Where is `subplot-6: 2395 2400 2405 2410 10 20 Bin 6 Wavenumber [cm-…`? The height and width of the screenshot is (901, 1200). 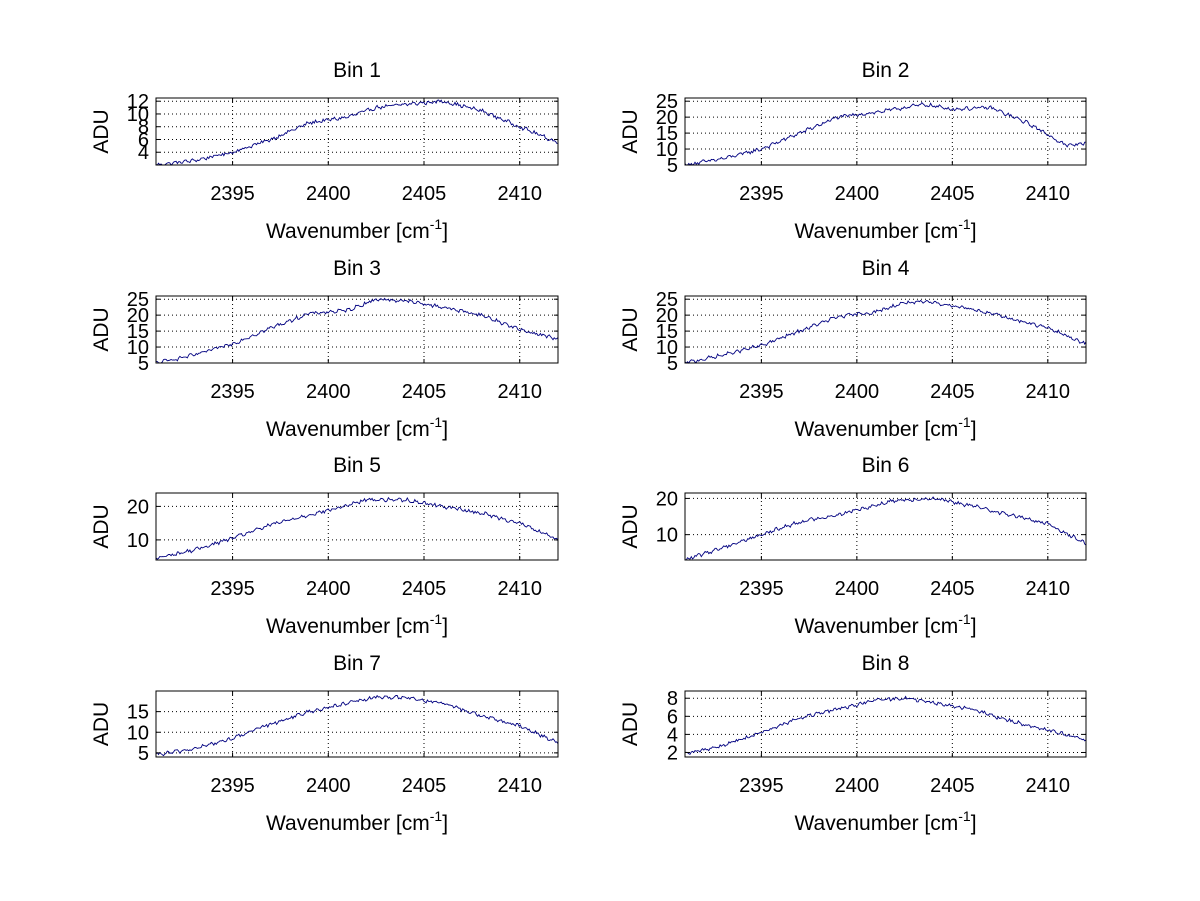
subplot-6: 2395 2400 2405 2410 10 20 Bin 6 Wavenumber [cm-… is located at coordinates (853, 546).